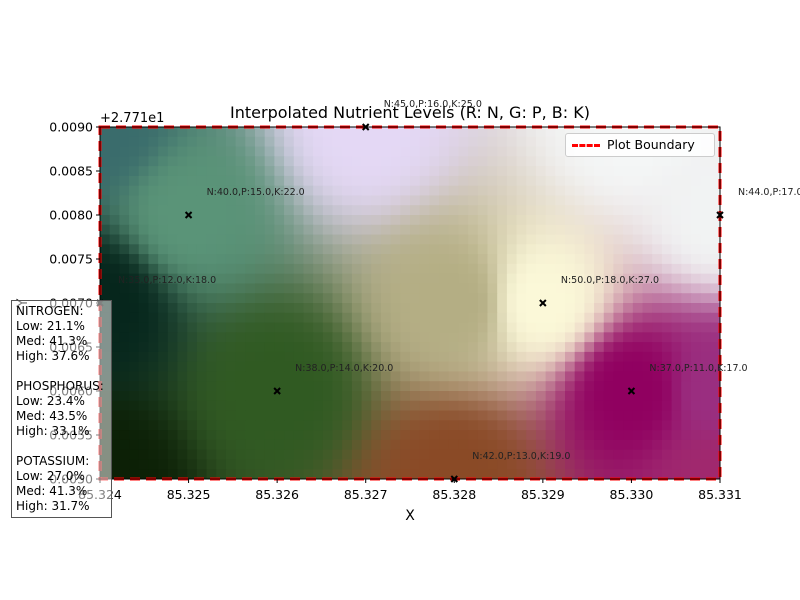  I want to click on point-label: N:38.0,P:14.0,K:20.0, so click(344, 368).